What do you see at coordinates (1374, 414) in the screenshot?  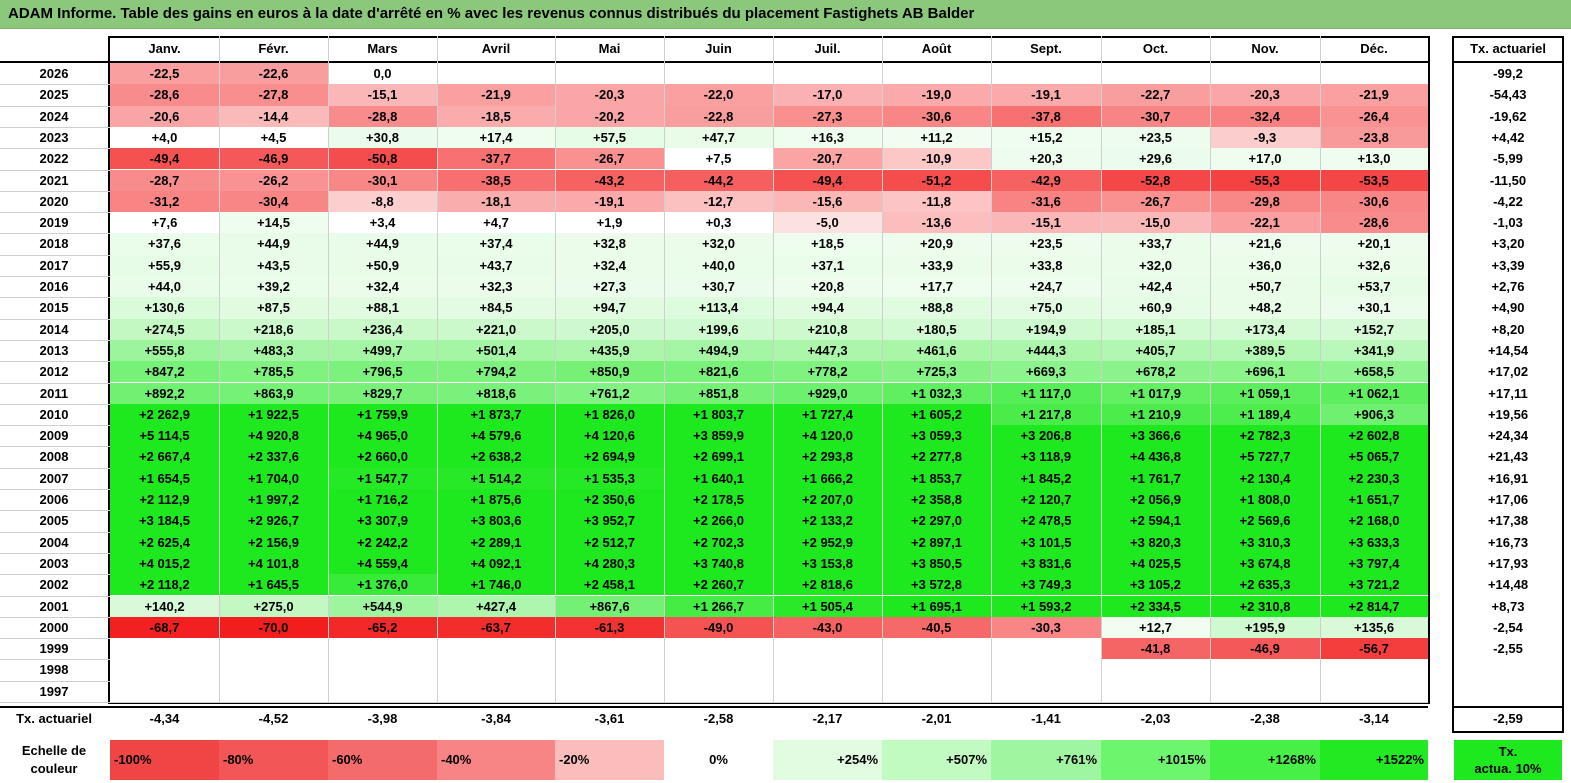 I see `gain-cell: +906,3` at bounding box center [1374, 414].